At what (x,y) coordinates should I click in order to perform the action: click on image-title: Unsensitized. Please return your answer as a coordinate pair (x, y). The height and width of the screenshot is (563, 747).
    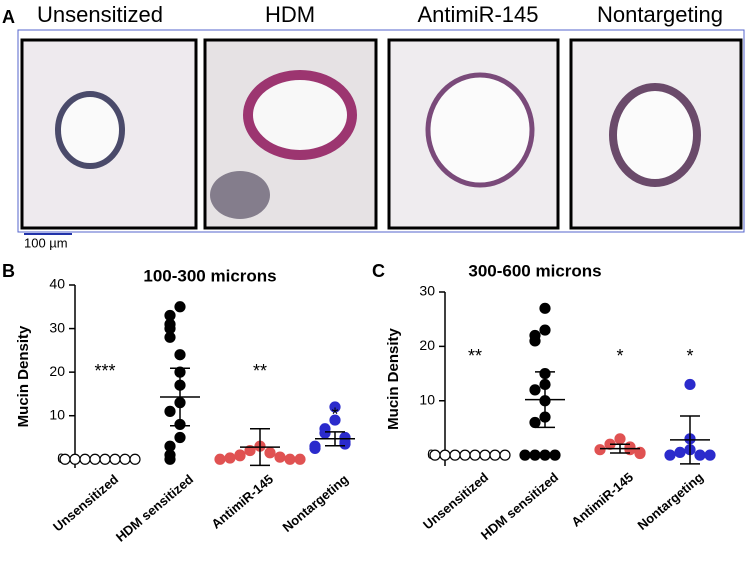
    Looking at the image, I should click on (100, 14).